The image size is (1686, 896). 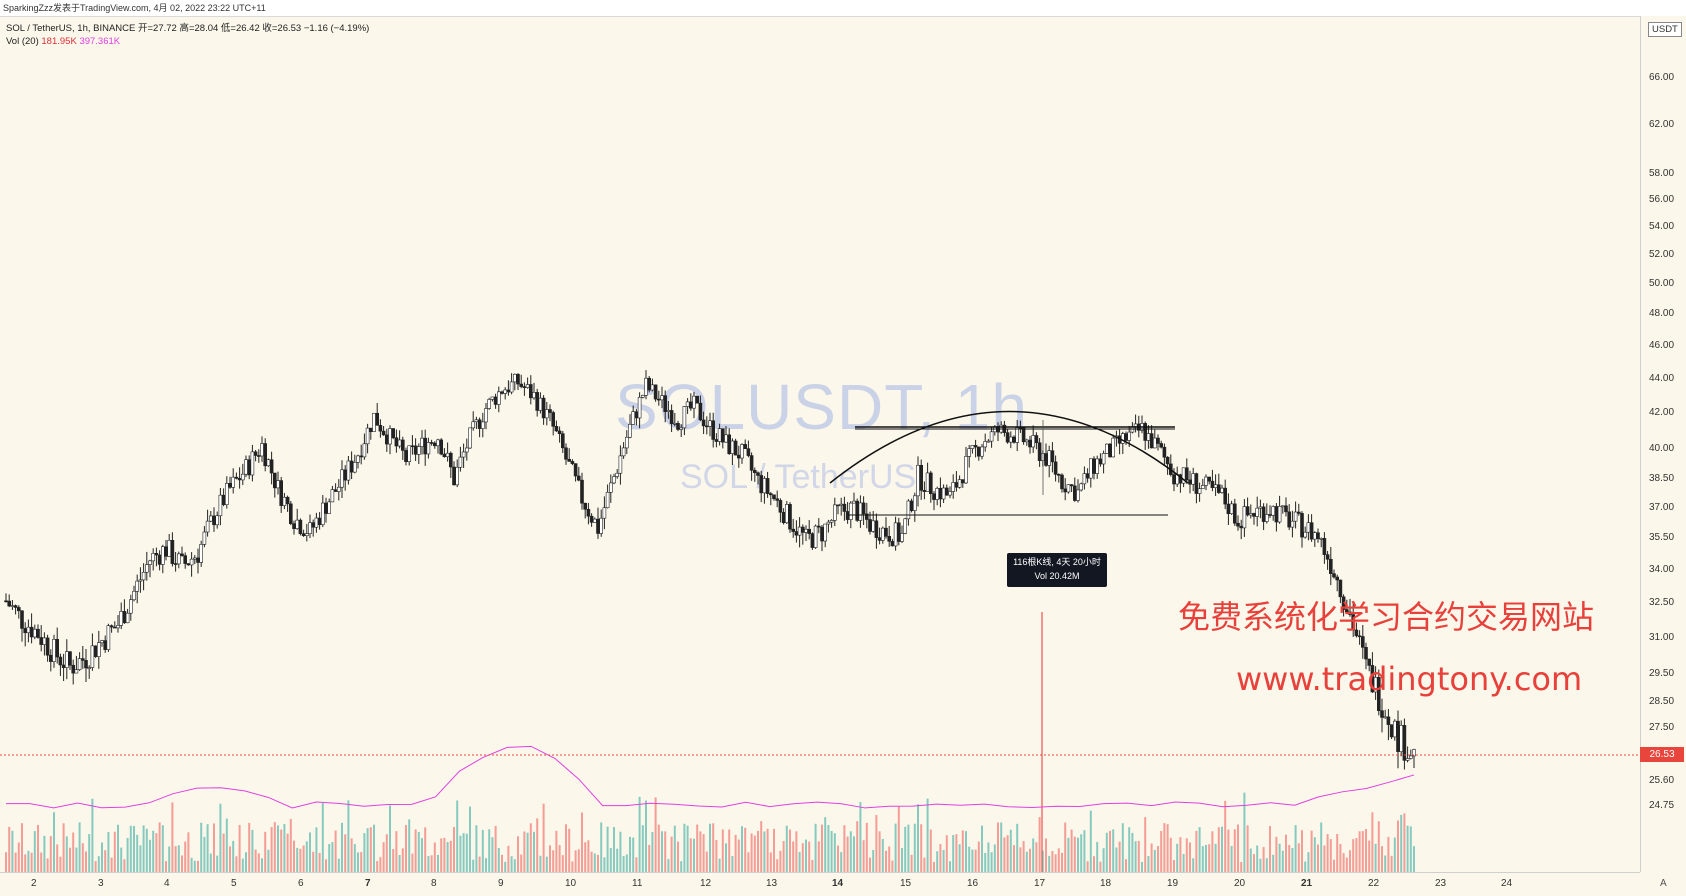 I want to click on time-tick-label: 10, so click(x=571, y=883).